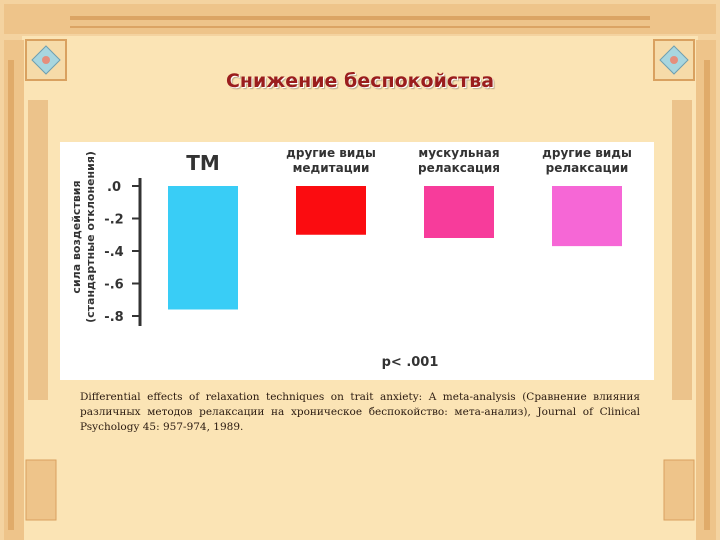 This screenshot has width=720, height=540. I want to click on ornament-right-column, so click(706, 290).